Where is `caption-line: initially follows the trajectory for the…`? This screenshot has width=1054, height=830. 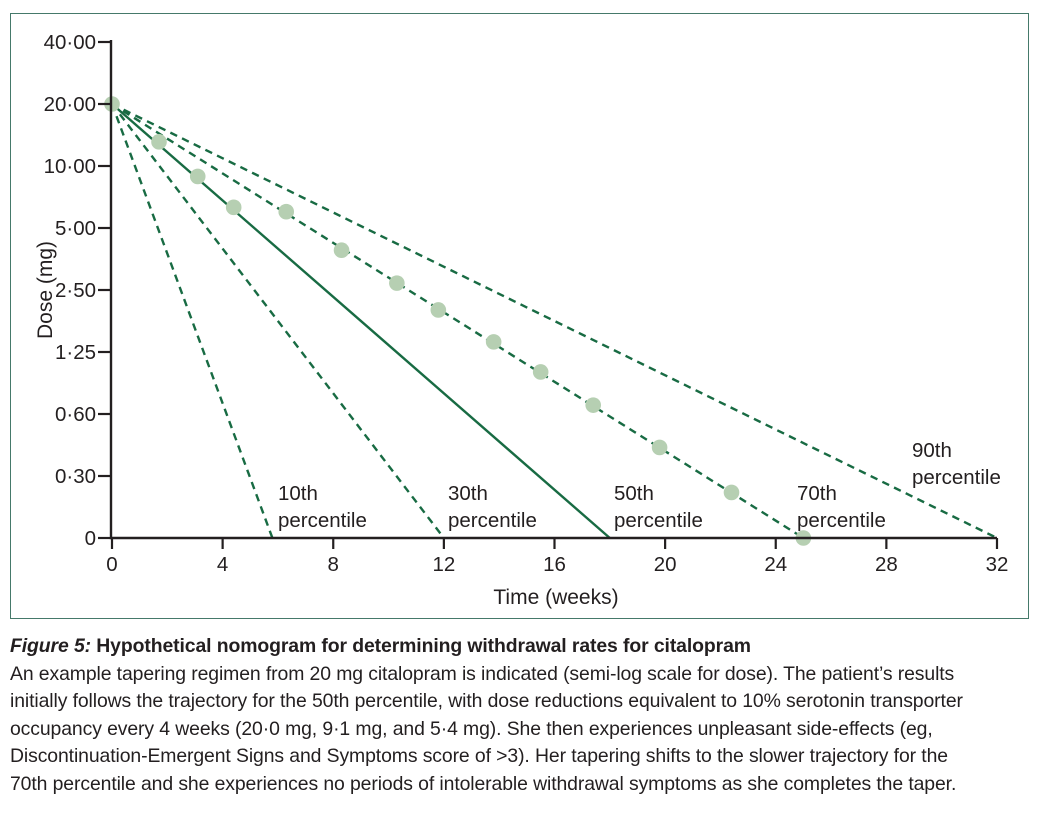 caption-line: initially follows the trajectory for the… is located at coordinates (486, 701).